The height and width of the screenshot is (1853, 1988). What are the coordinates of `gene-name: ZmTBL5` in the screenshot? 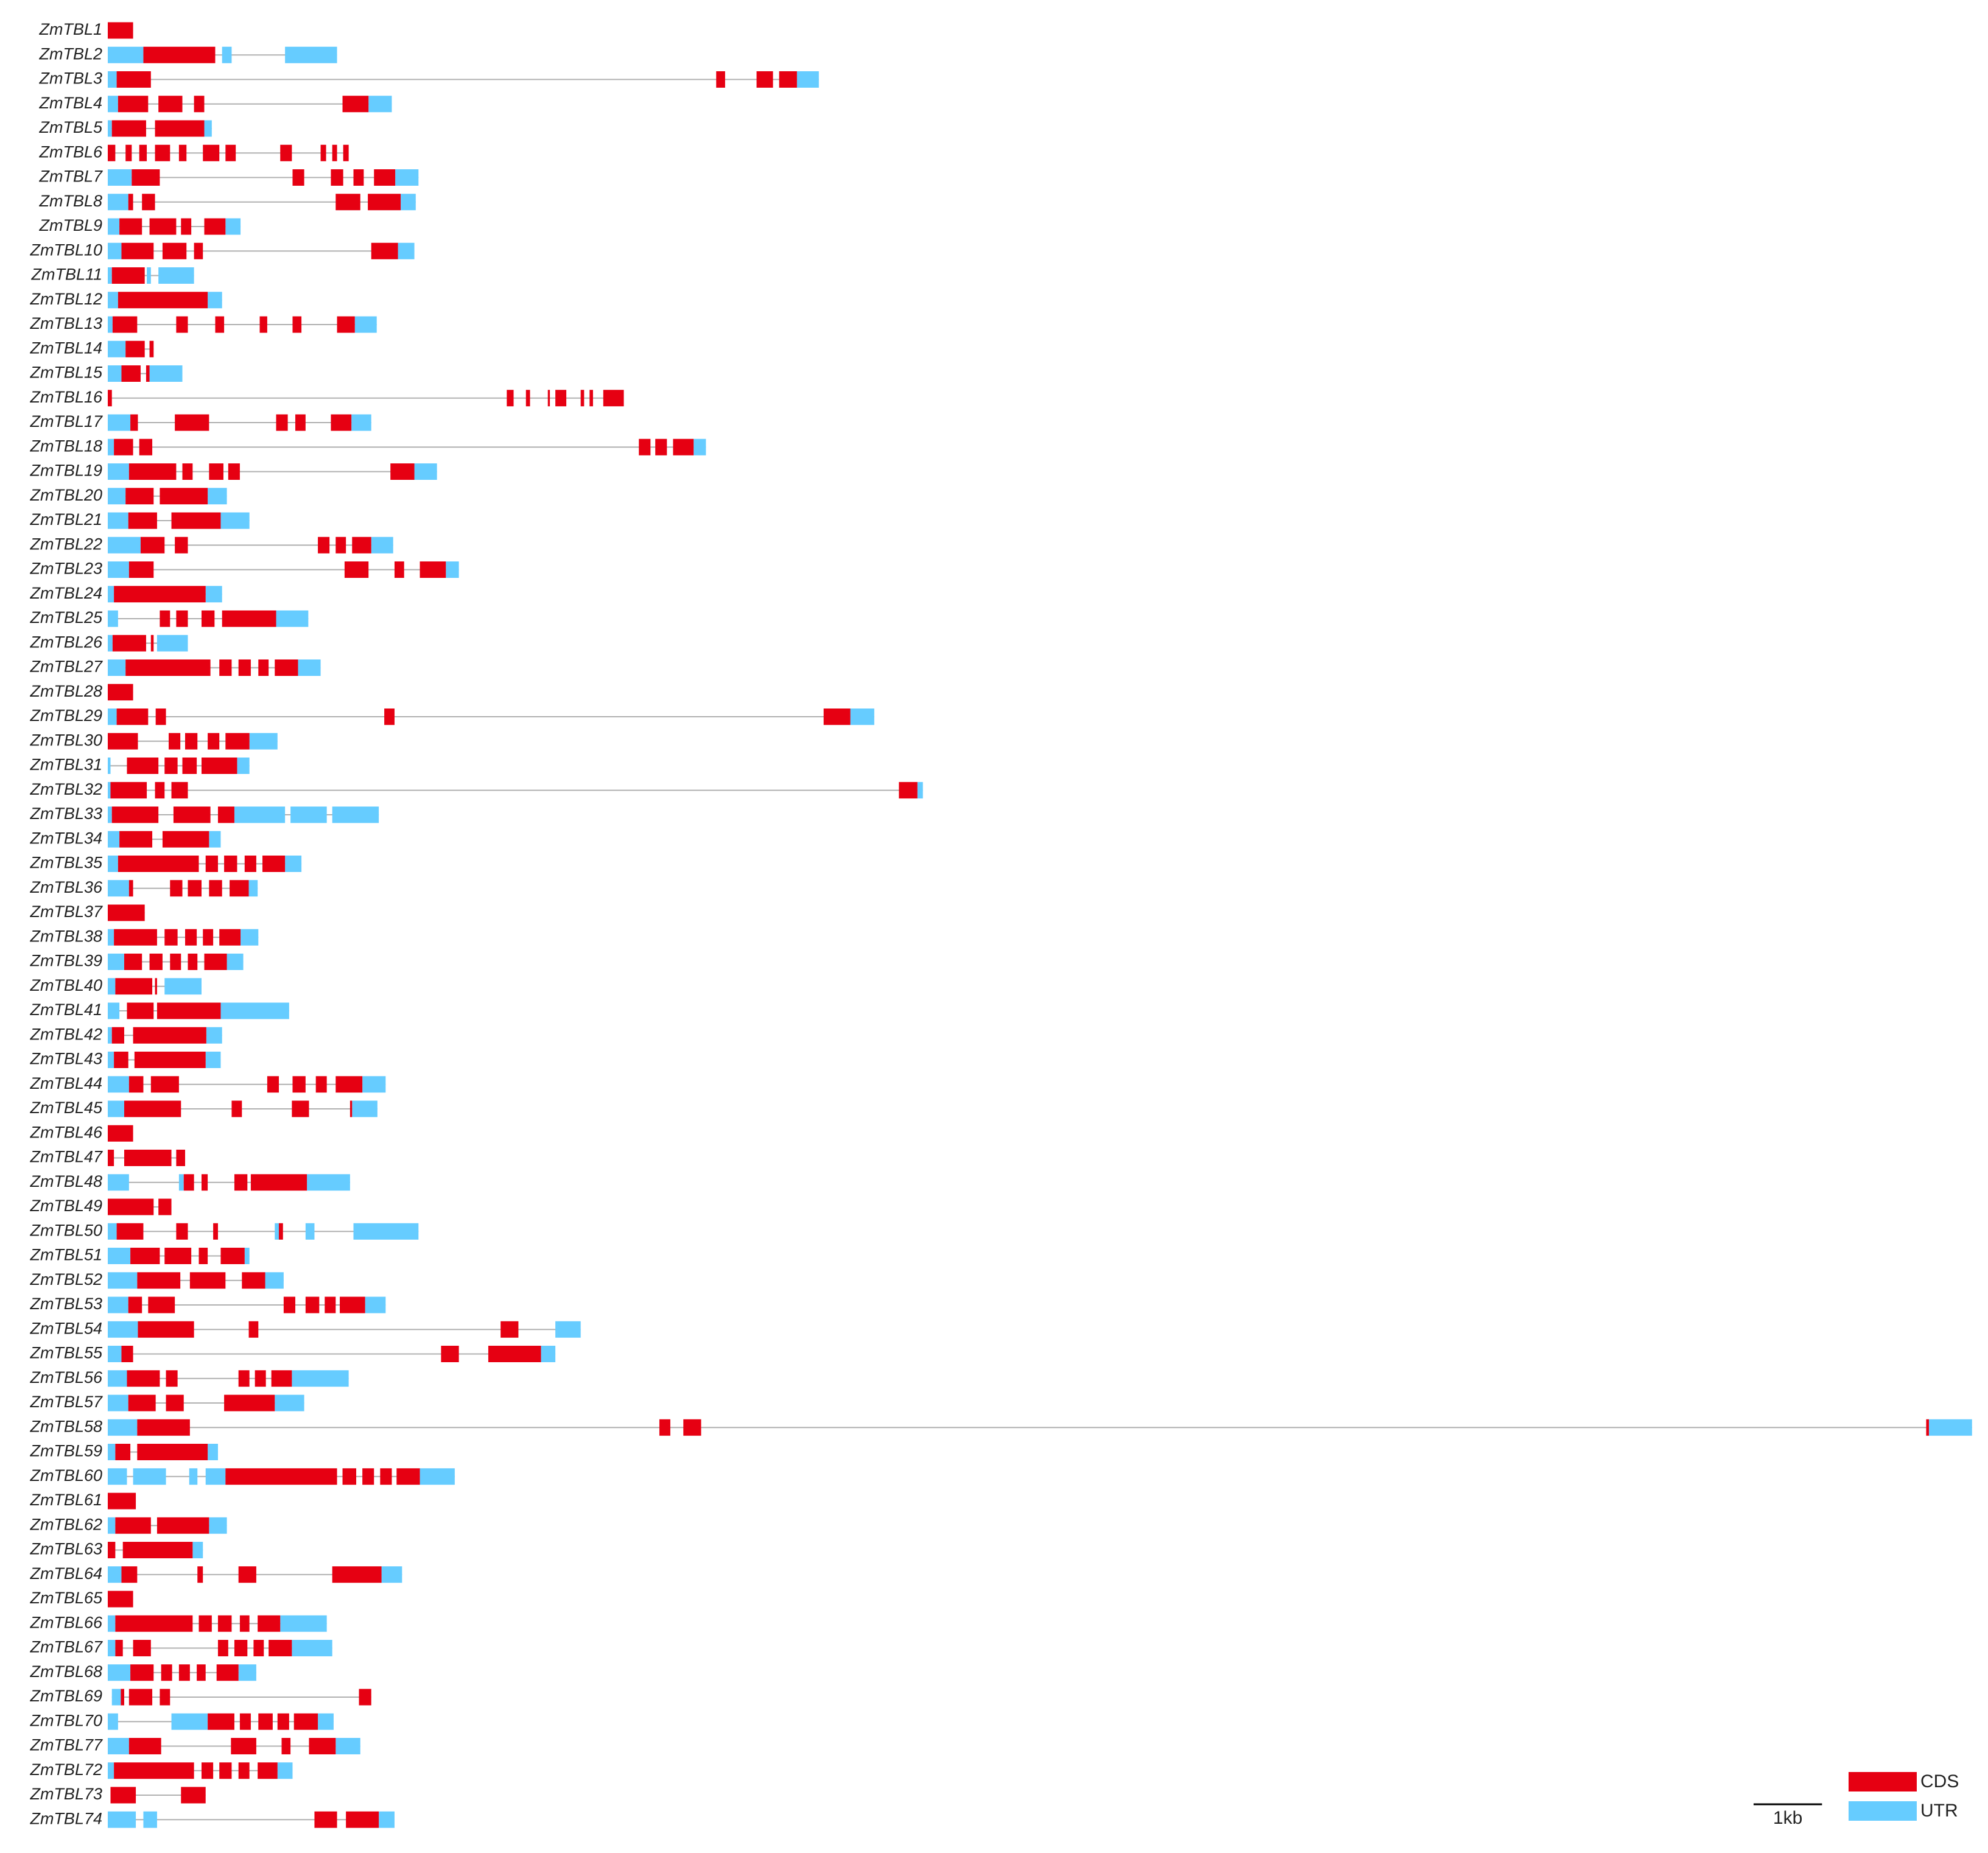 It's located at (70, 127).